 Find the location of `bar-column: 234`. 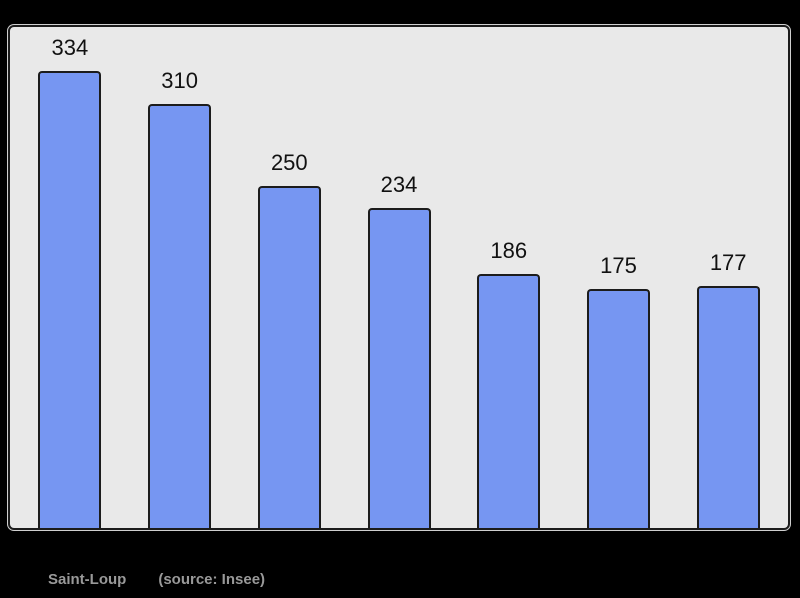

bar-column: 234 is located at coordinates (399, 277).